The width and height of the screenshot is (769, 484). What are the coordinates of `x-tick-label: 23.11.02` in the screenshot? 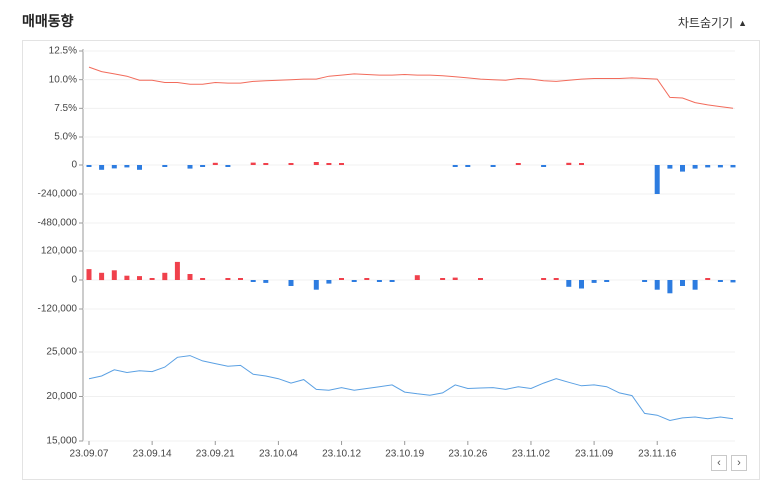 It's located at (531, 454).